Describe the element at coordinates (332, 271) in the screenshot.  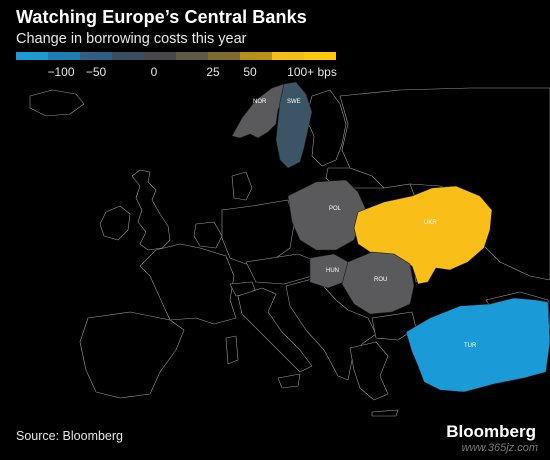
I see `label-HUN: HUN` at that location.